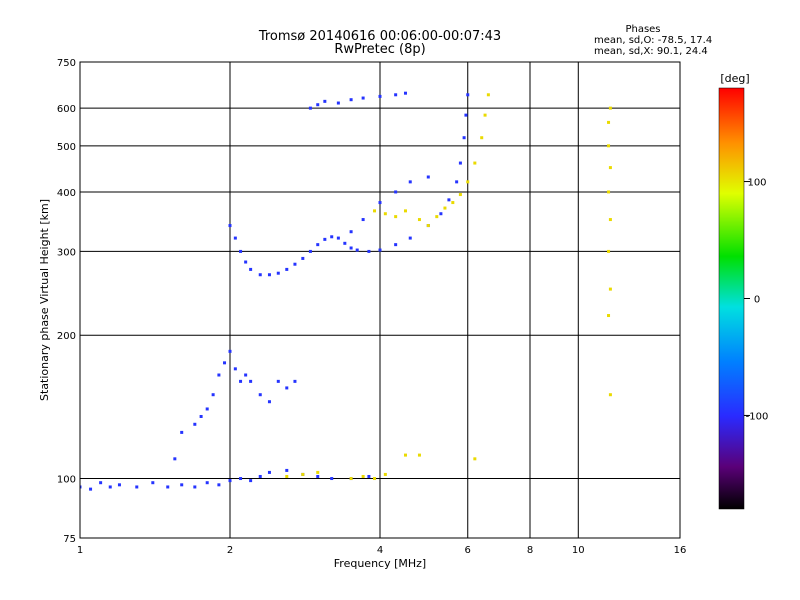 Image resolution: width=800 pixels, height=600 pixels. What do you see at coordinates (653, 40) in the screenshot?
I see `phases-o-stats: mean, sd,O: -78.5, 17.4` at bounding box center [653, 40].